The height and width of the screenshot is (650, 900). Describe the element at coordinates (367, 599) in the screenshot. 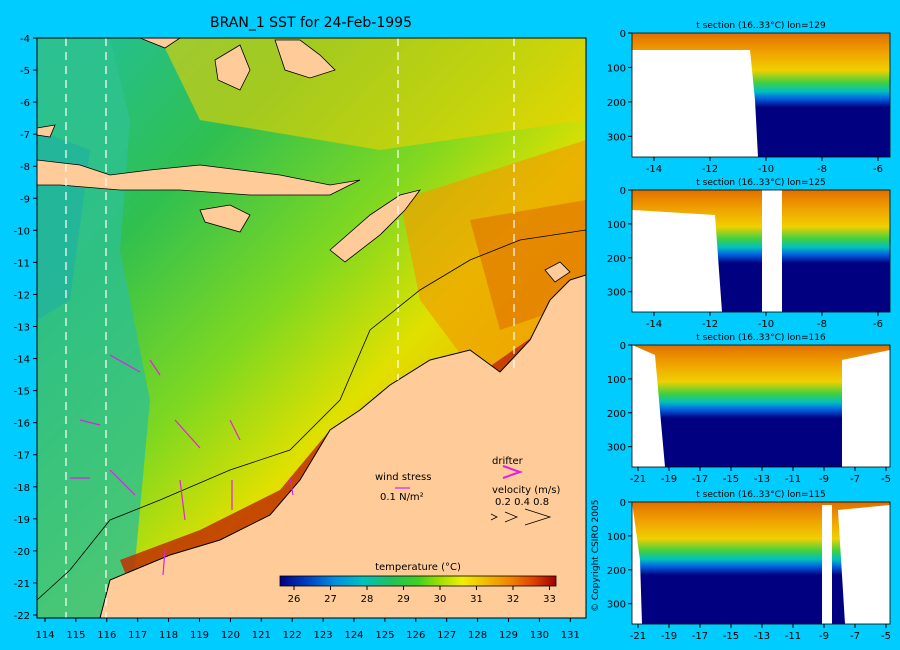

I see `colorbar-tick-label: 28` at that location.